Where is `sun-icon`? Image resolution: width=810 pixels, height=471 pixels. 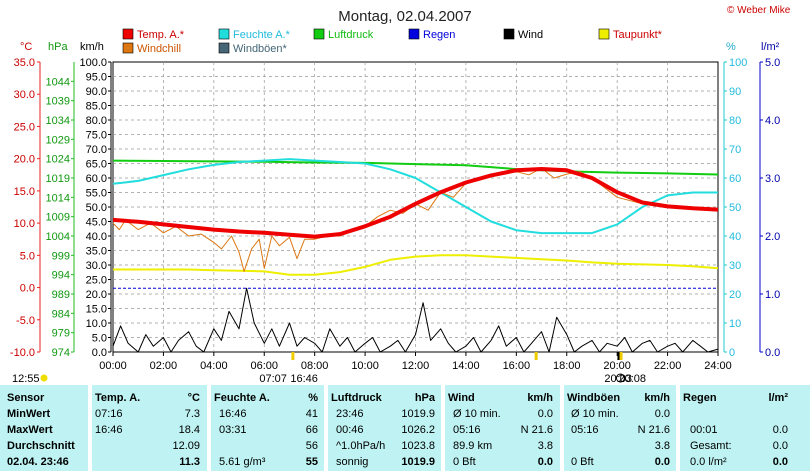
sun-icon is located at coordinates (44, 378).